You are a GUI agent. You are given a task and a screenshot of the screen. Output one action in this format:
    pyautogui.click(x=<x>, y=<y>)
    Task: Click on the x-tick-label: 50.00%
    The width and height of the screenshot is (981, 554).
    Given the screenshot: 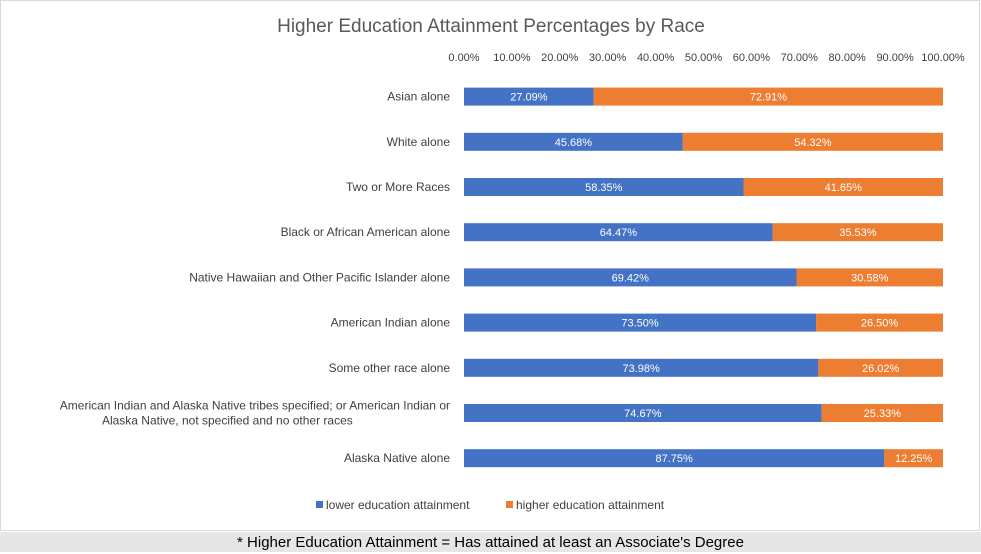 What is the action you would take?
    pyautogui.click(x=704, y=58)
    